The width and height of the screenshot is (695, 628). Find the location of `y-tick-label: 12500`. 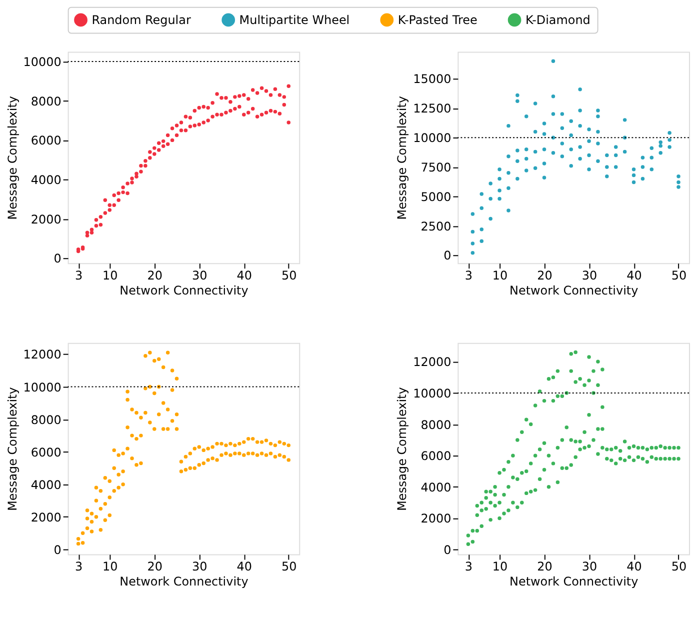

y-tick-label: 12500 is located at coordinates (432, 109).